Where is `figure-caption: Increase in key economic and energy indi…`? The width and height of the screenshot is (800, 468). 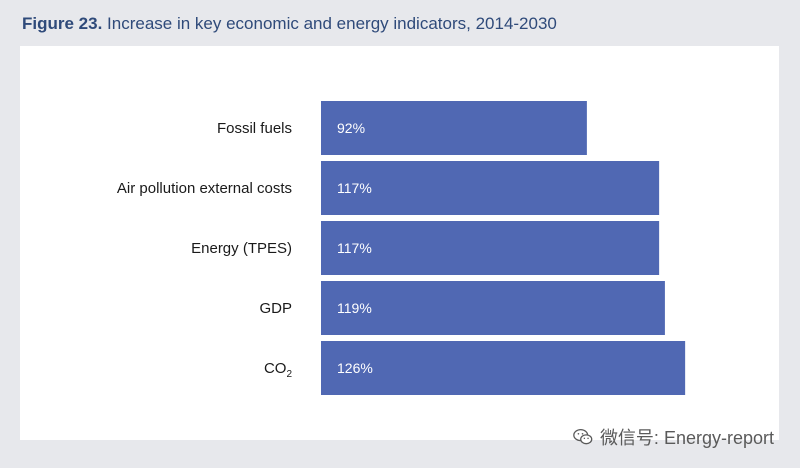
figure-caption: Increase in key economic and energy indi… is located at coordinates (332, 23).